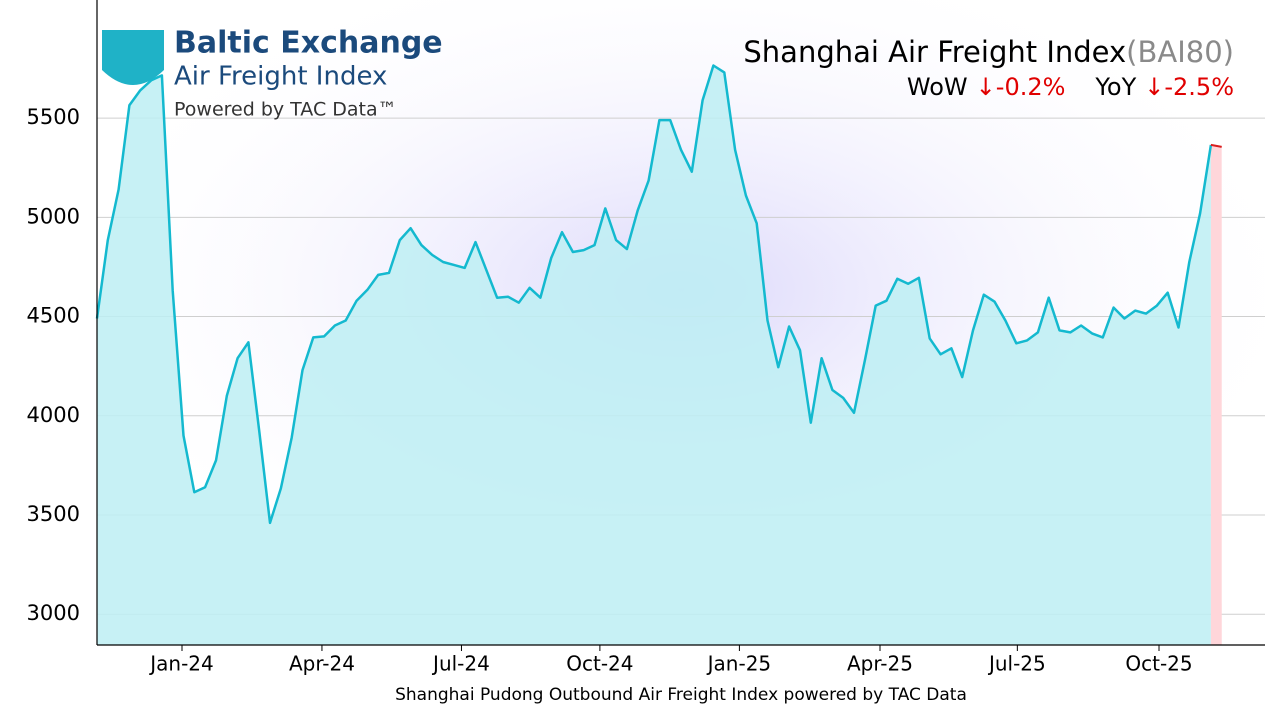  What do you see at coordinates (53, 415) in the screenshot?
I see `y-tick-label: 4000` at bounding box center [53, 415].